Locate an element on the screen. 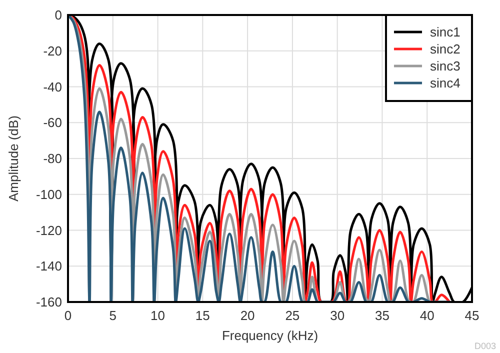 This screenshot has height=353, width=500. y-tick-label: -40 is located at coordinates (52, 86).